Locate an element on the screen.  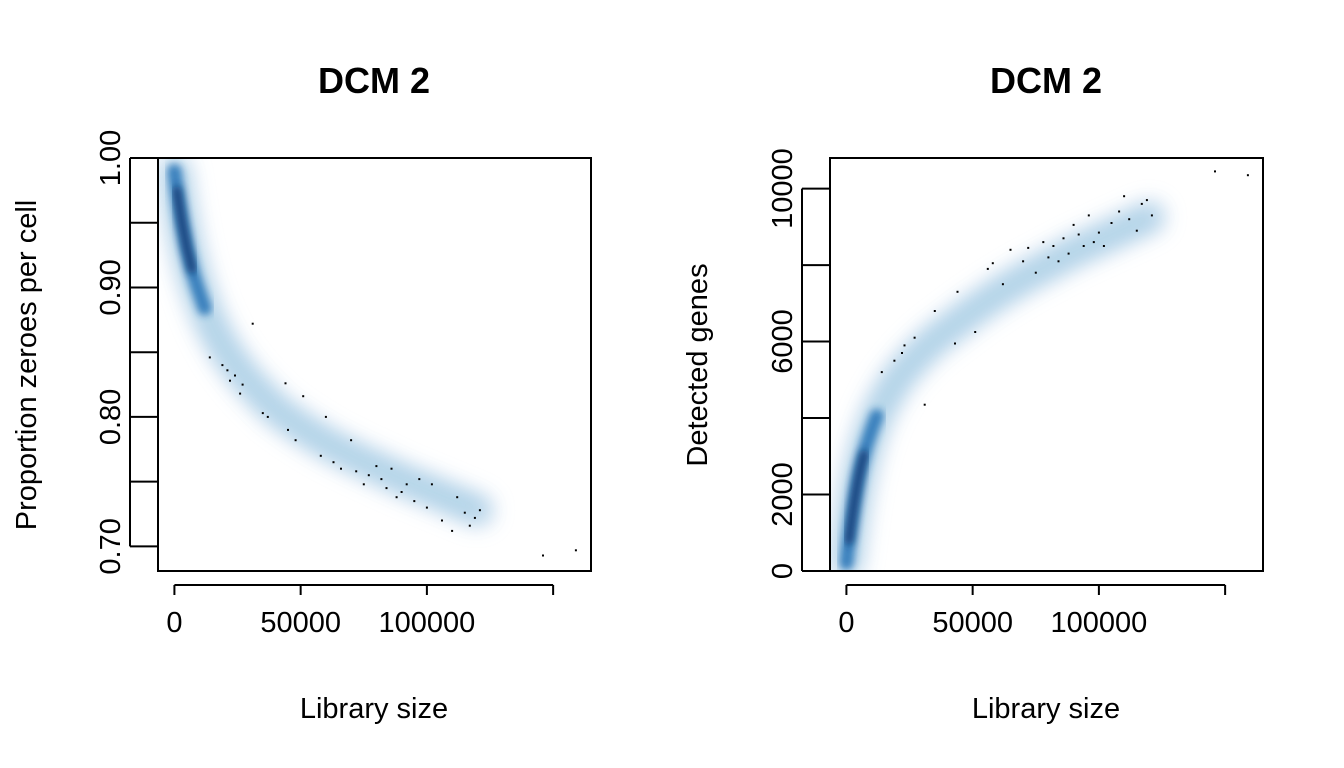
y-axis-label: Proportion zeroes per cell is located at coordinates (27, 365).